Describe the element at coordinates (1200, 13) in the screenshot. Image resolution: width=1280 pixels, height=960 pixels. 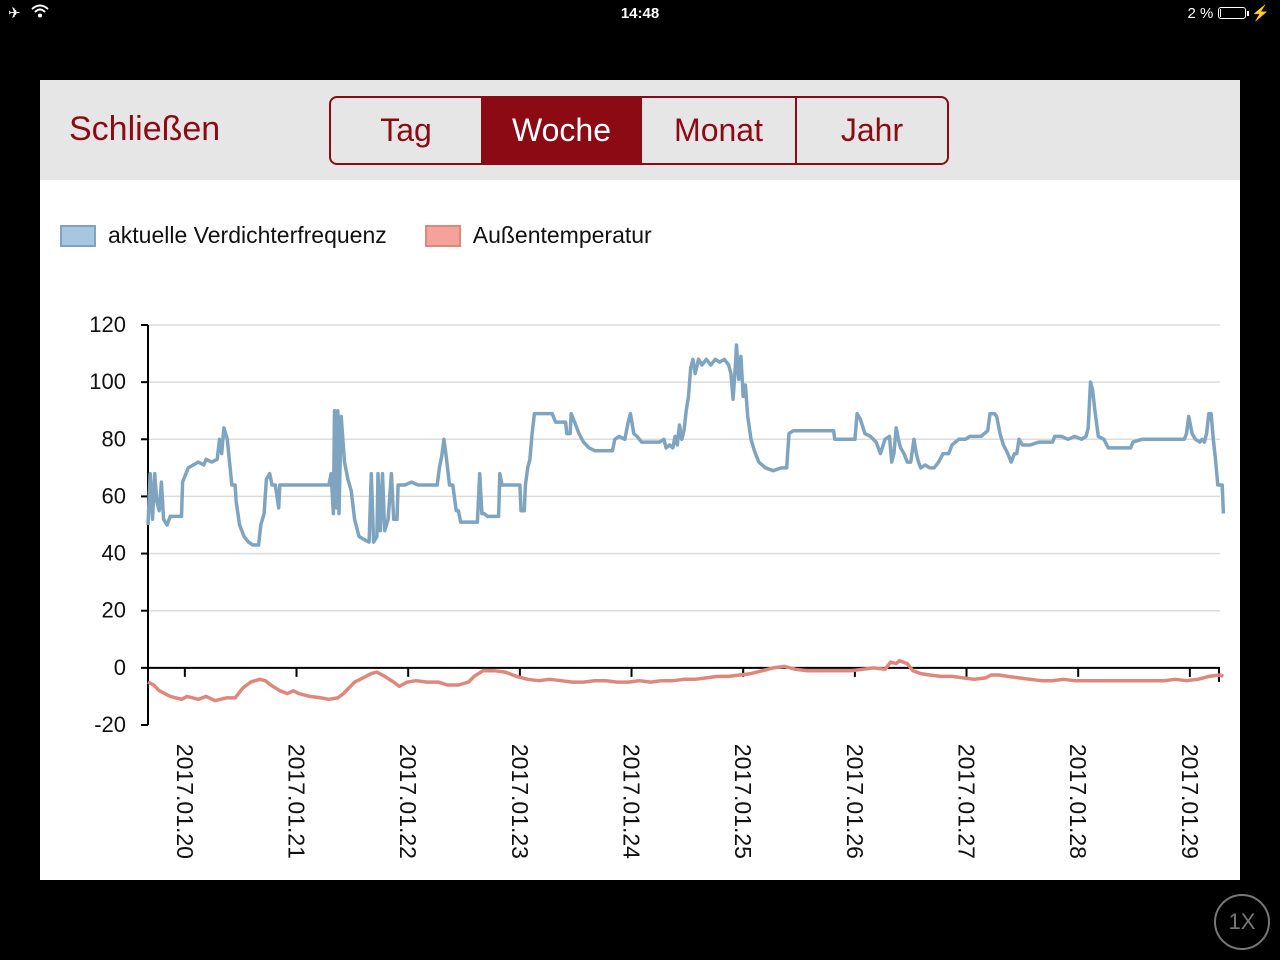
I see `battery-percent: 2 %` at that location.